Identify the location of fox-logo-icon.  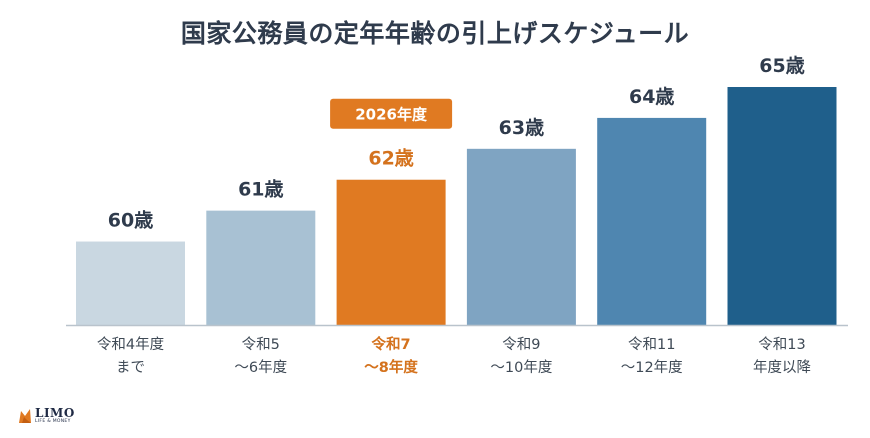
(25, 416).